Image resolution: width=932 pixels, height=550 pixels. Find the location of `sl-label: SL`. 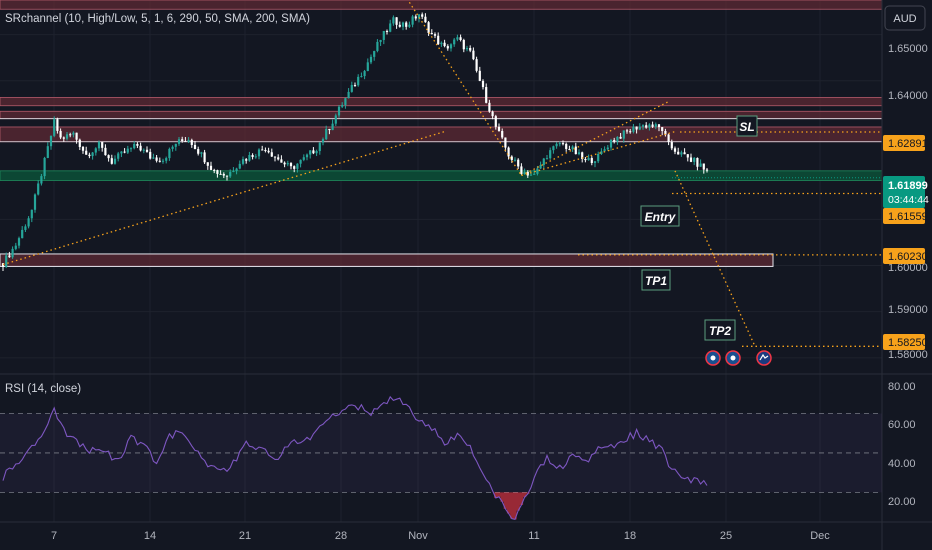

sl-label: SL is located at coordinates (747, 126).